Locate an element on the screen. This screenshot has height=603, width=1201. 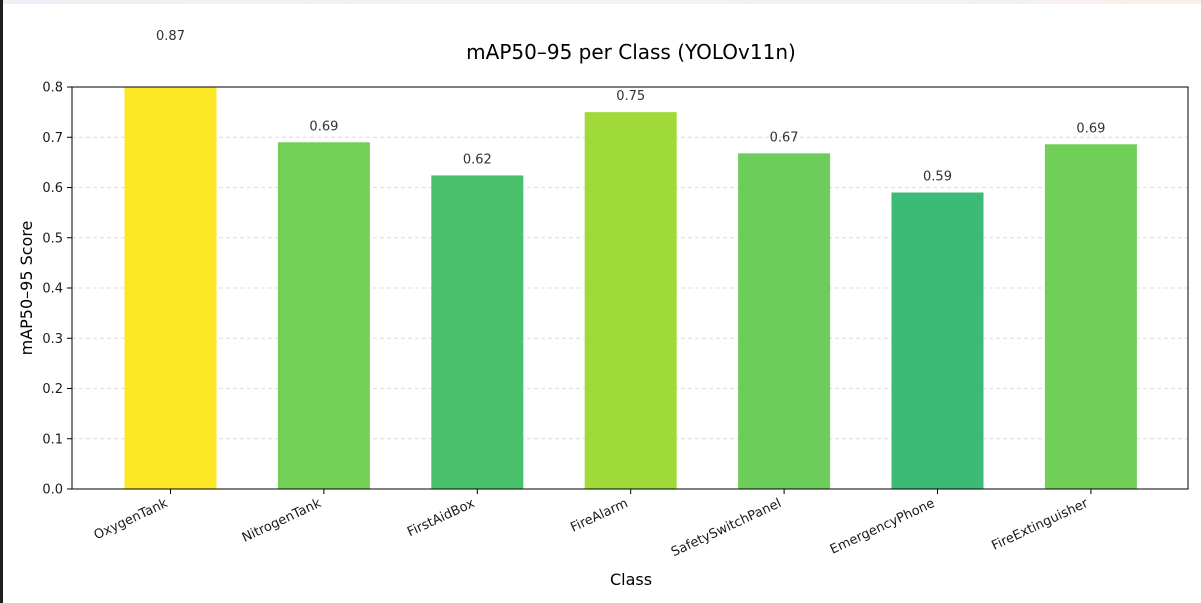
y-tick-label: 0.7 is located at coordinates (52, 138).